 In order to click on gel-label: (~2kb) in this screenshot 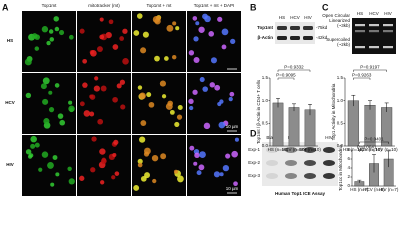, I will do `click(343, 44)`.